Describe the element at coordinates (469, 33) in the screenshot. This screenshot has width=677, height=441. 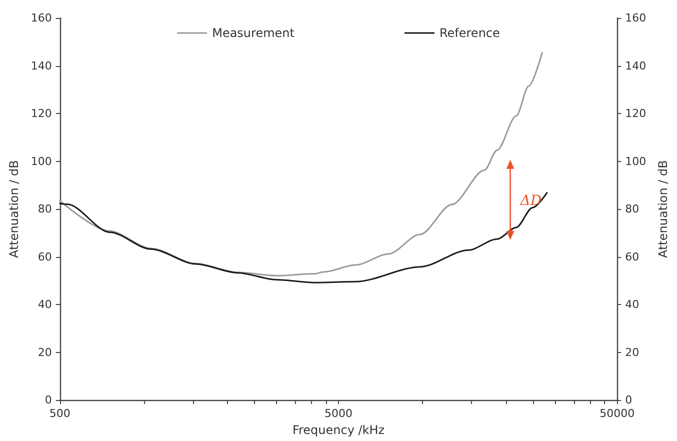
I see `legend-label: Reference` at that location.